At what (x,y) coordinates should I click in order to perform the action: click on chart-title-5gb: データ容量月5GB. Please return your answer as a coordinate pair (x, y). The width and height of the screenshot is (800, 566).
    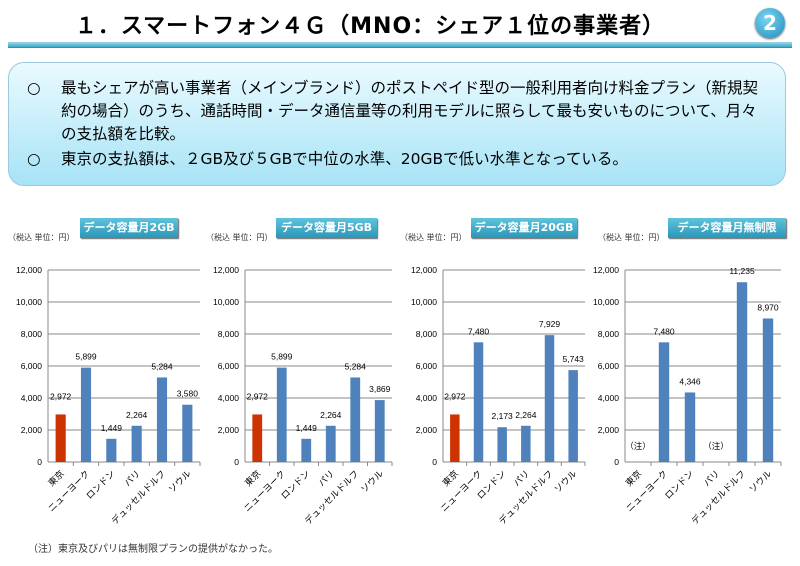
    Looking at the image, I should click on (326, 228).